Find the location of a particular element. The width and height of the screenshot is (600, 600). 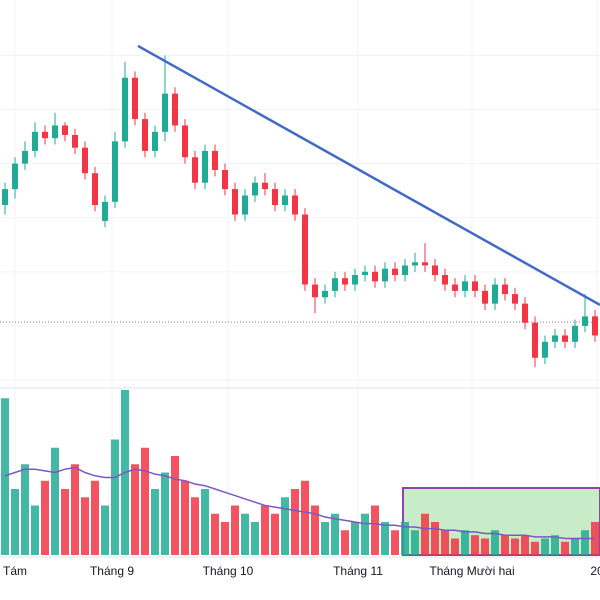

x-tick-label: 20 is located at coordinates (595, 571).